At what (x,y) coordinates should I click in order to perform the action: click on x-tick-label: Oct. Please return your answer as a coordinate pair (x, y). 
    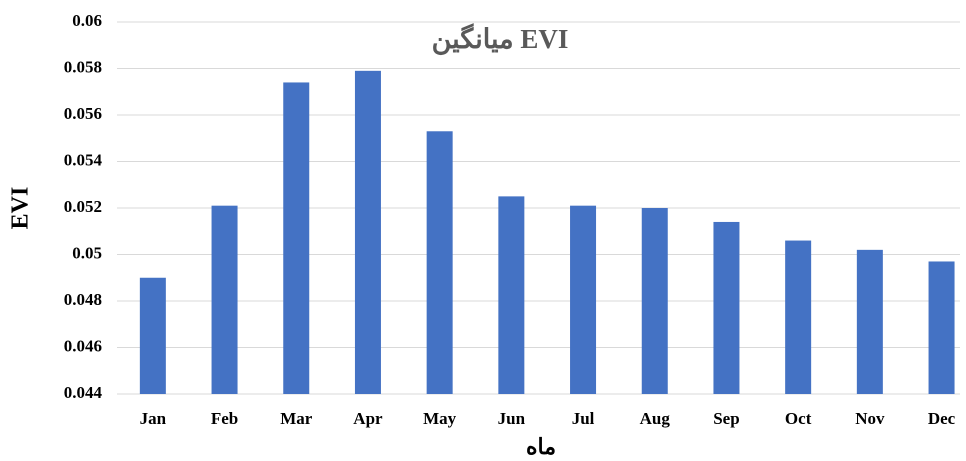
    Looking at the image, I should click on (798, 418).